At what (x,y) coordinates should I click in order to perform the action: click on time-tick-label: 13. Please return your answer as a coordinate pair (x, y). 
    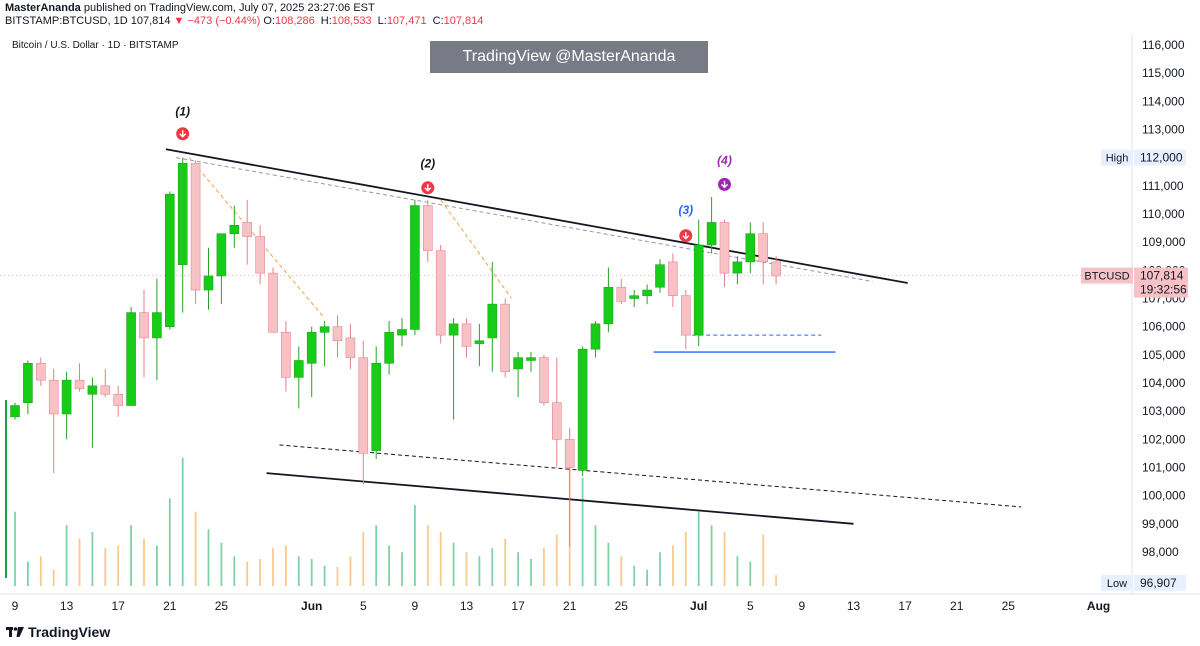
    Looking at the image, I should click on (854, 606).